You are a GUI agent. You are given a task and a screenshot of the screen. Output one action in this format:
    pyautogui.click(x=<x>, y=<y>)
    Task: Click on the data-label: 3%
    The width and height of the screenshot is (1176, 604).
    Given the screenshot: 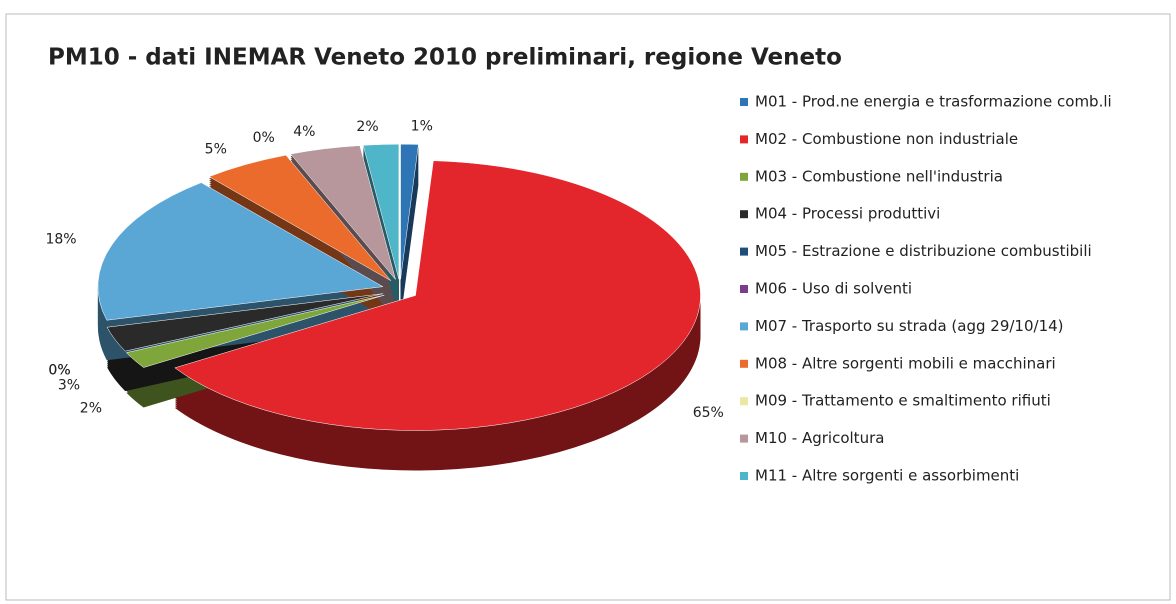 What is the action you would take?
    pyautogui.click(x=69, y=385)
    